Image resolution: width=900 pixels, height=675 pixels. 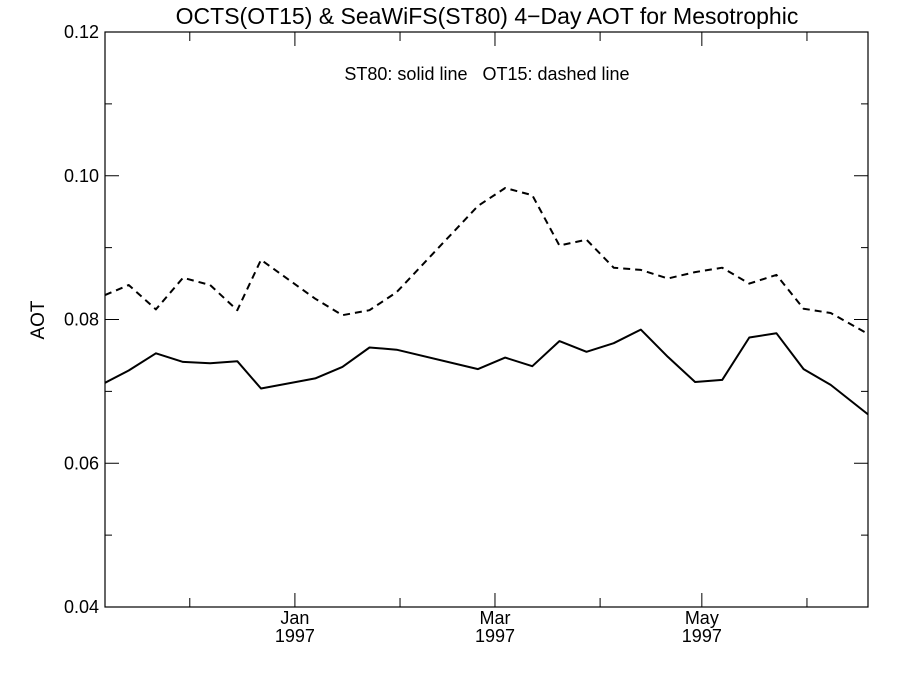 I want to click on series-line-solid, so click(x=486, y=372).